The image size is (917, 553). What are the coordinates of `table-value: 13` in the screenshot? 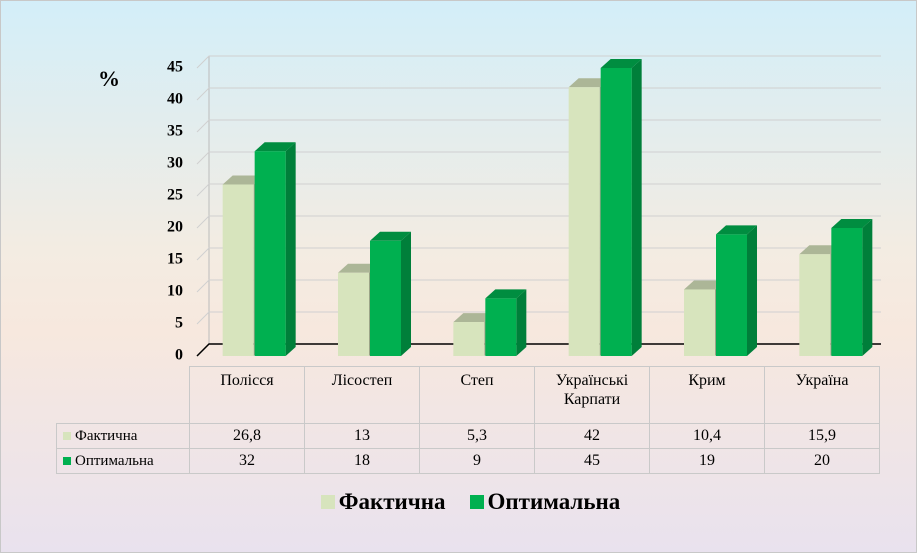 It's located at (362, 436).